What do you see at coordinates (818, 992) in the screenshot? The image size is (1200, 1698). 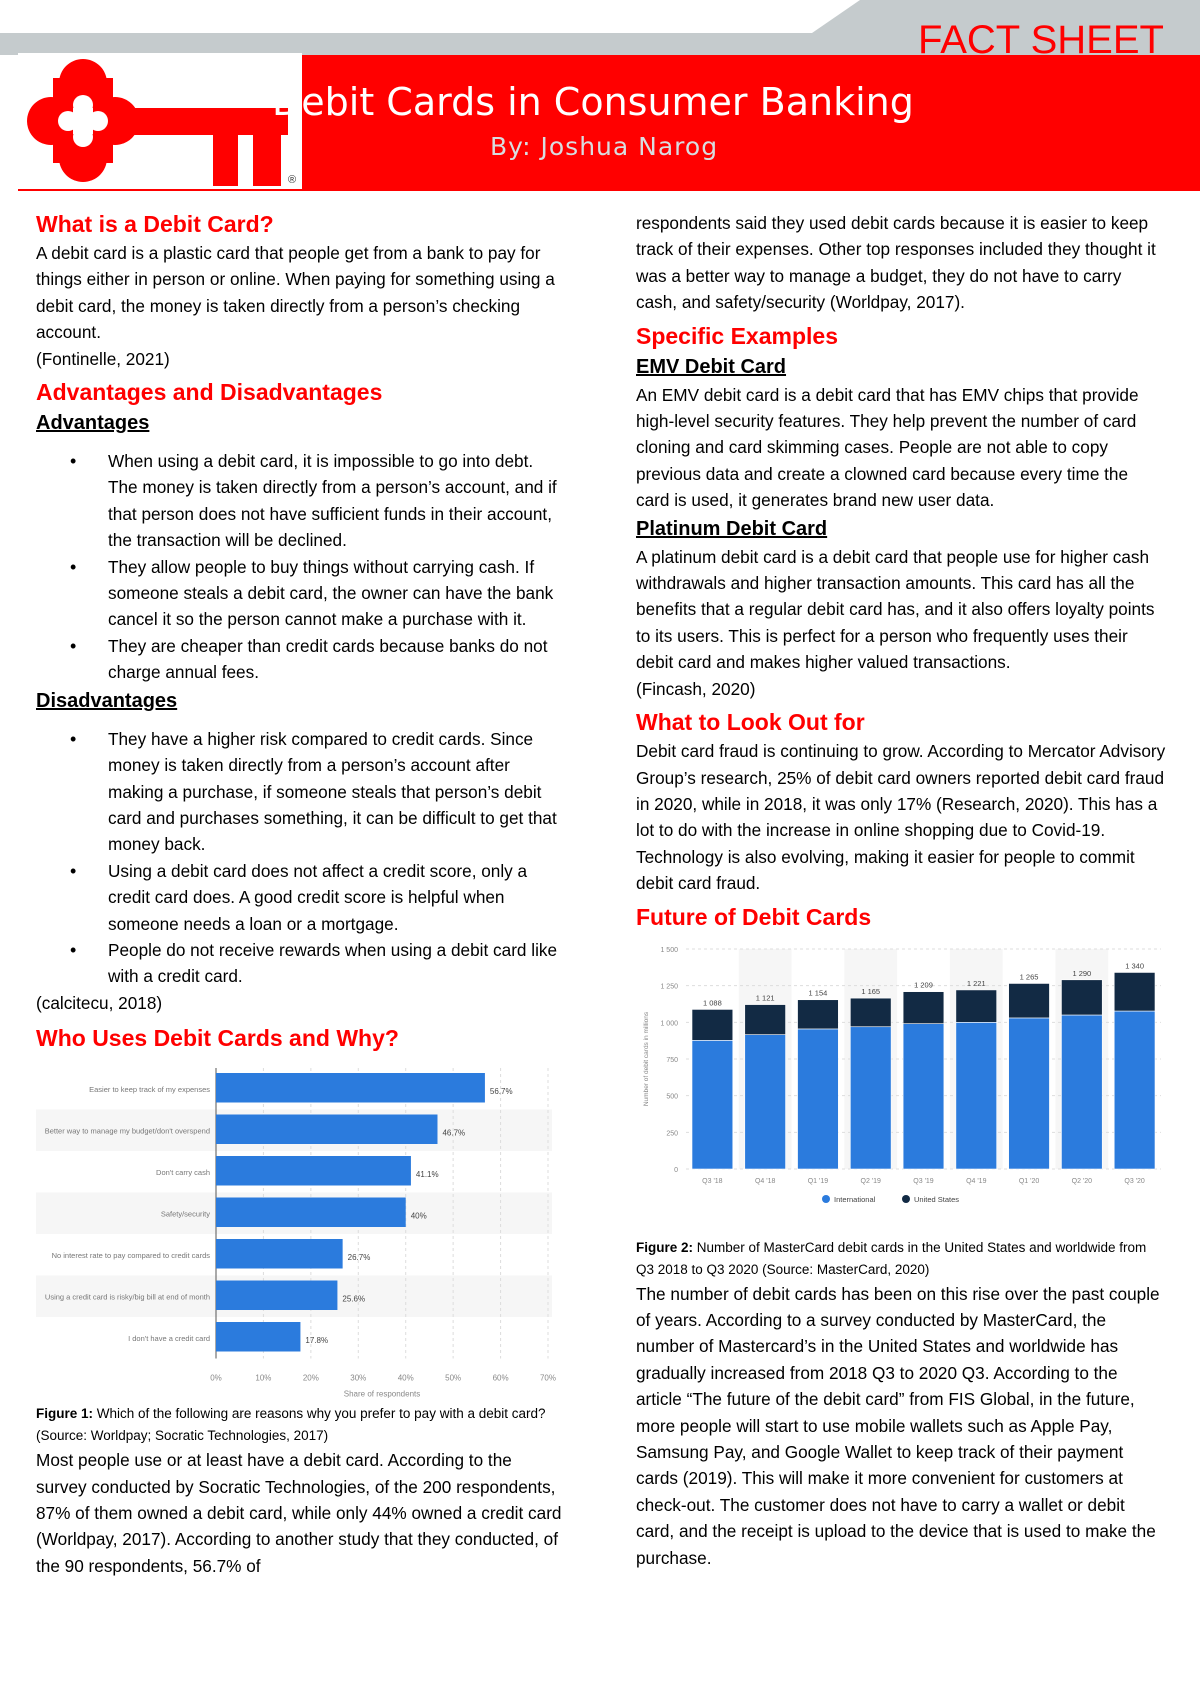 I see `total-label: 1 154` at bounding box center [818, 992].